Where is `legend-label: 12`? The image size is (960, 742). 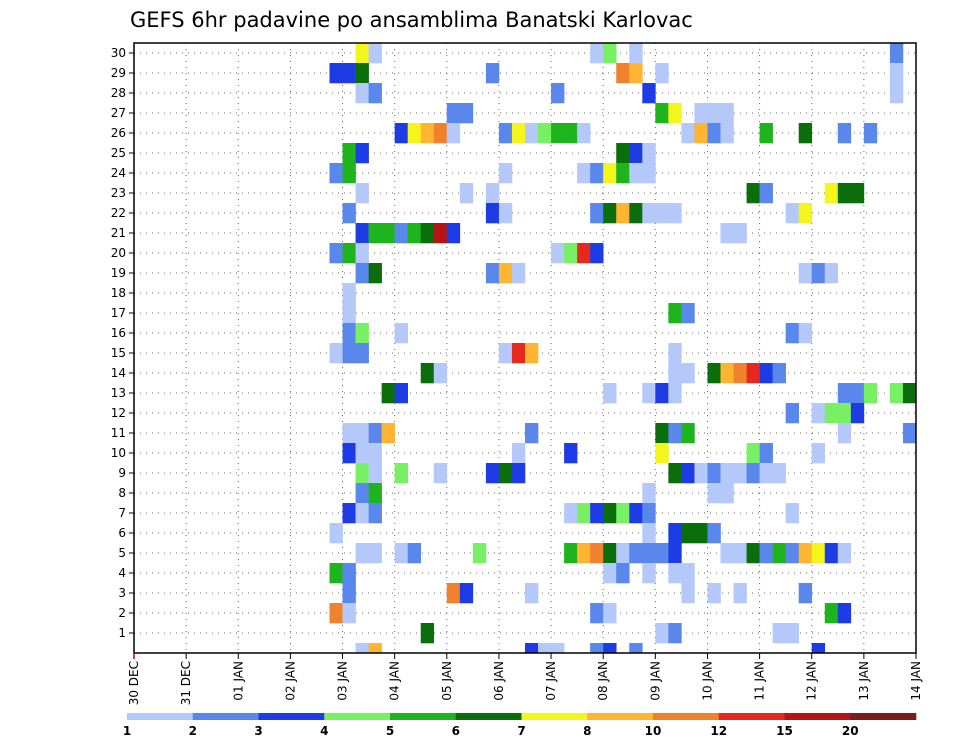
legend-label: 12 is located at coordinates (718, 731).